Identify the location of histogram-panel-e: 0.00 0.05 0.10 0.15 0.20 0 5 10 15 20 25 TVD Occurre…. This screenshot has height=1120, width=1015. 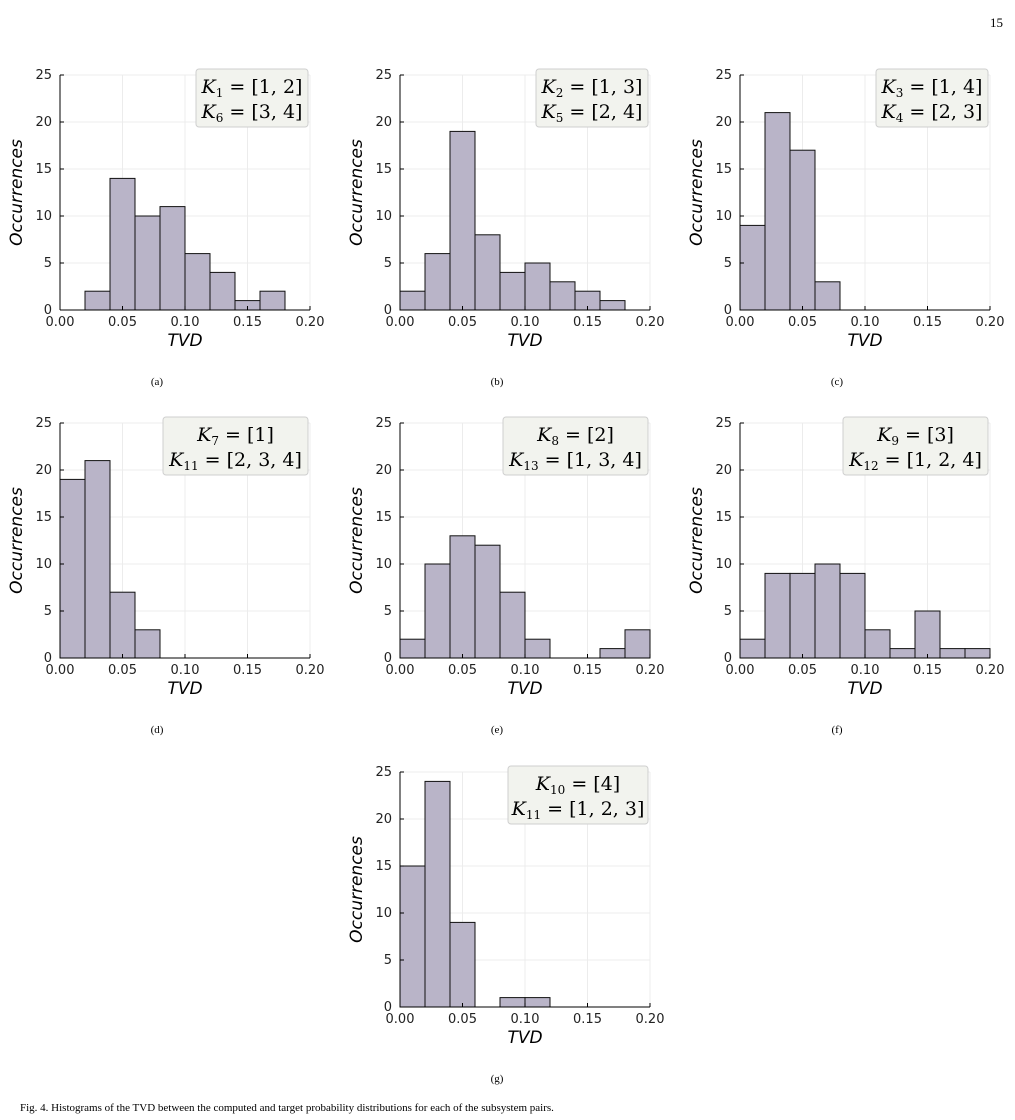
(510, 578).